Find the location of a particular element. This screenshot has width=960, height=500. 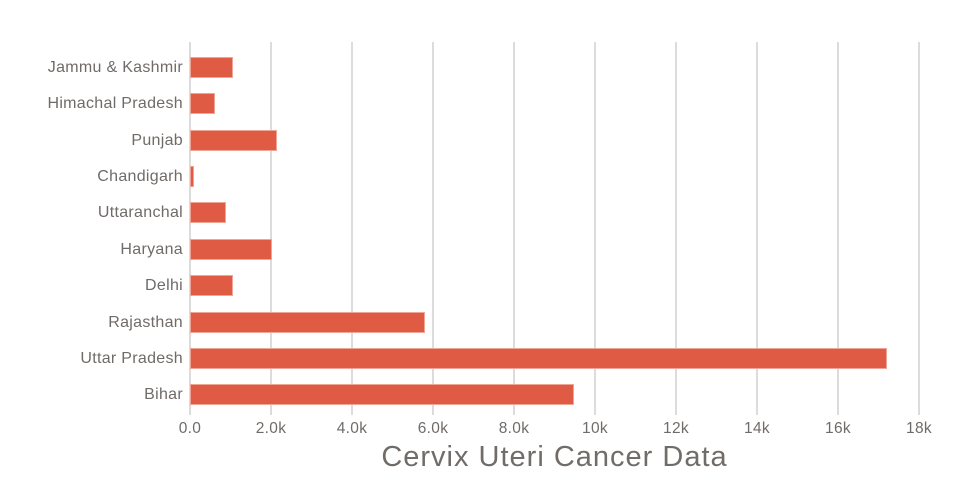

bar-punjab is located at coordinates (234, 140).